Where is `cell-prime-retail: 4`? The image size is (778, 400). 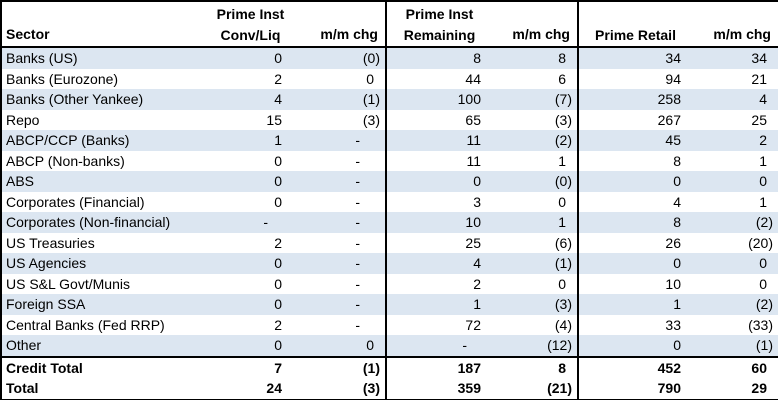
cell-prime-retail: 4 is located at coordinates (677, 201).